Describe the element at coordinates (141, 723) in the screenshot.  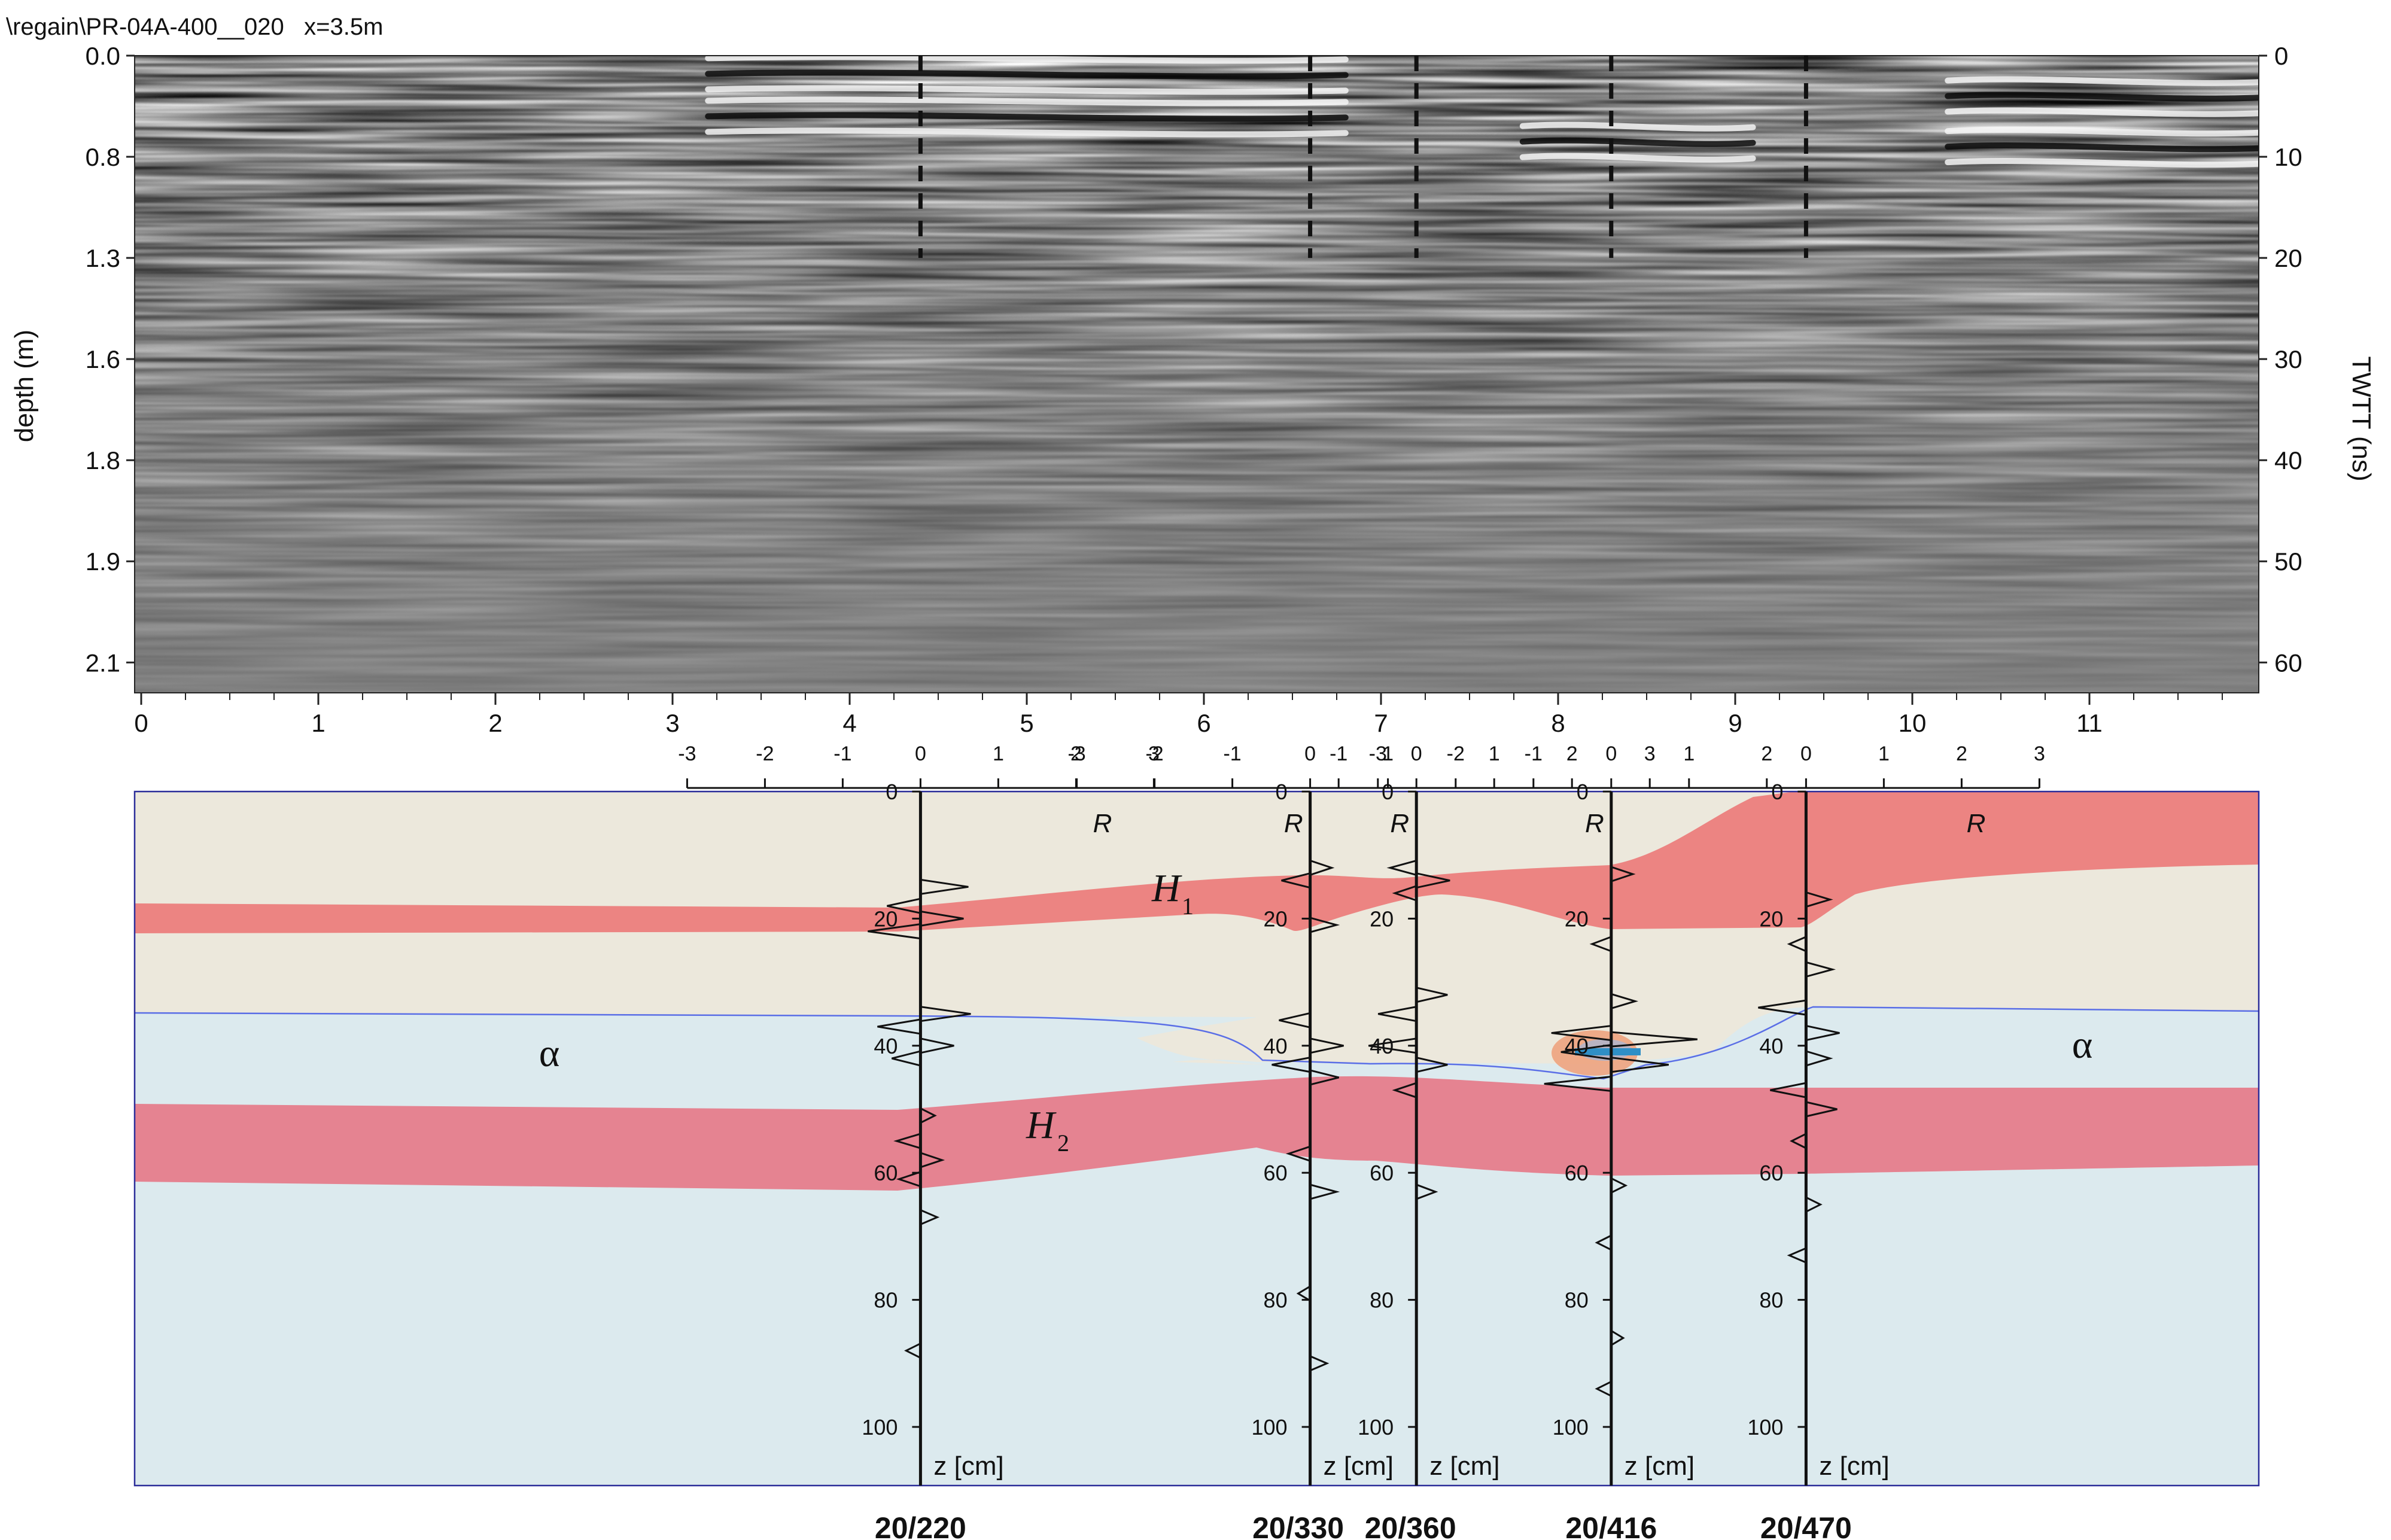
I see `distance-tick-label: 0` at that location.